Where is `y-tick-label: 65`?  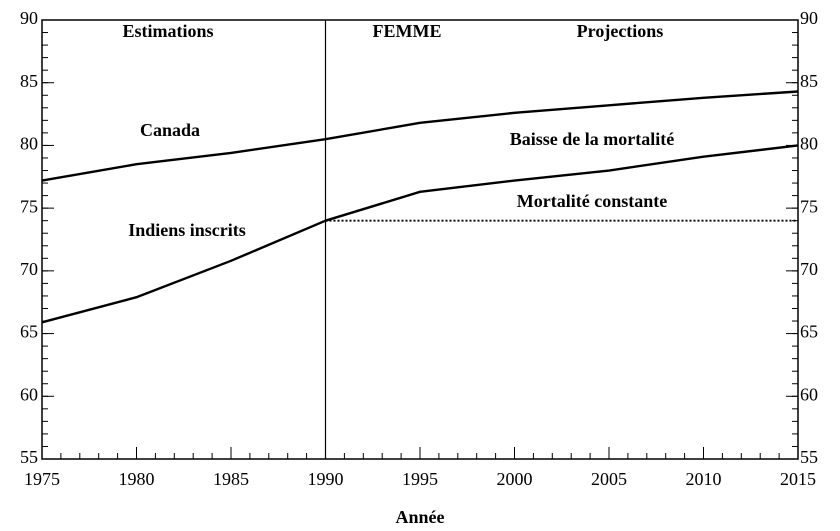 y-tick-label: 65 is located at coordinates (29, 332).